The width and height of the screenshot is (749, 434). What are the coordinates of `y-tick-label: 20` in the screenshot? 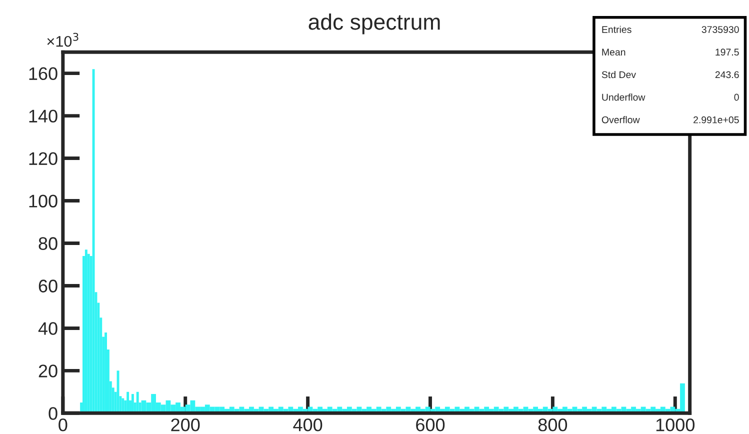 It's located at (48, 371).